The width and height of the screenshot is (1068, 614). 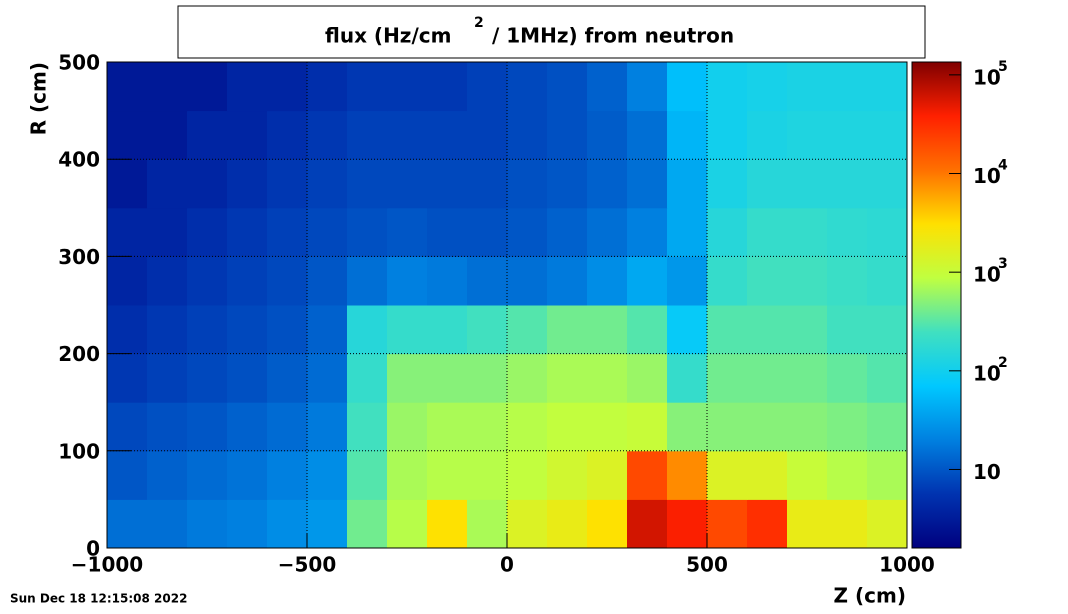 I want to click on y-tick-label: 500, so click(x=79, y=63).